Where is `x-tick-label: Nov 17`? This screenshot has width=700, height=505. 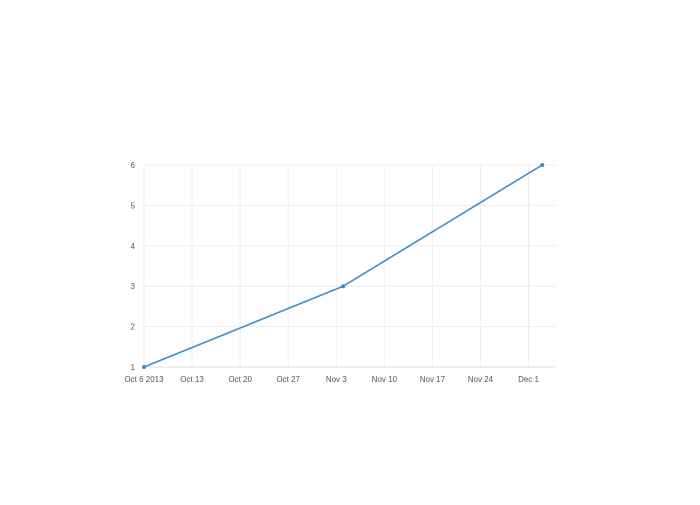
x-tick-label: Nov 17 is located at coordinates (433, 379).